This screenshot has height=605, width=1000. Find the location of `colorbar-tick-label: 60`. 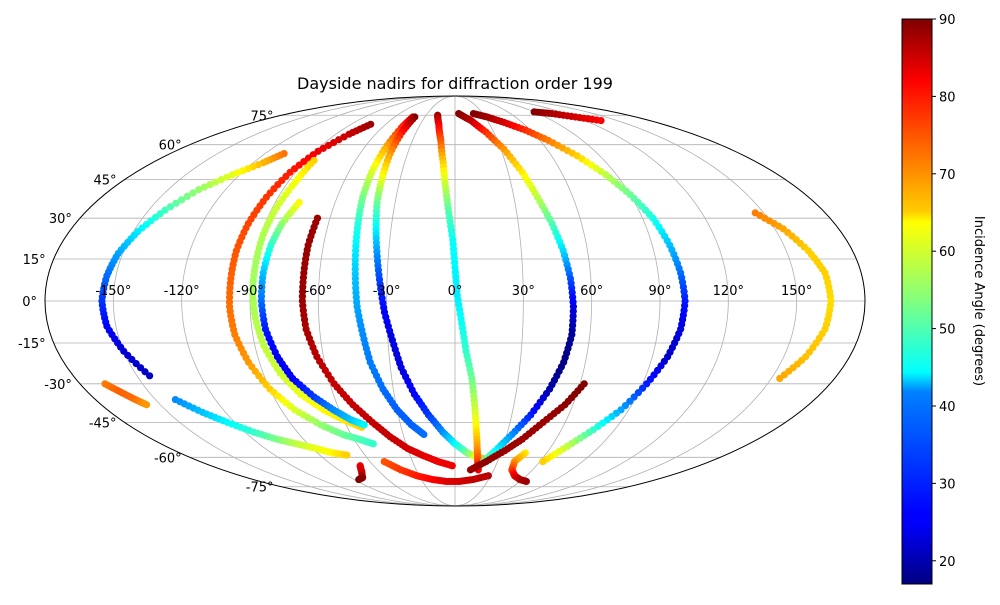

colorbar-tick-label: 60 is located at coordinates (947, 252).